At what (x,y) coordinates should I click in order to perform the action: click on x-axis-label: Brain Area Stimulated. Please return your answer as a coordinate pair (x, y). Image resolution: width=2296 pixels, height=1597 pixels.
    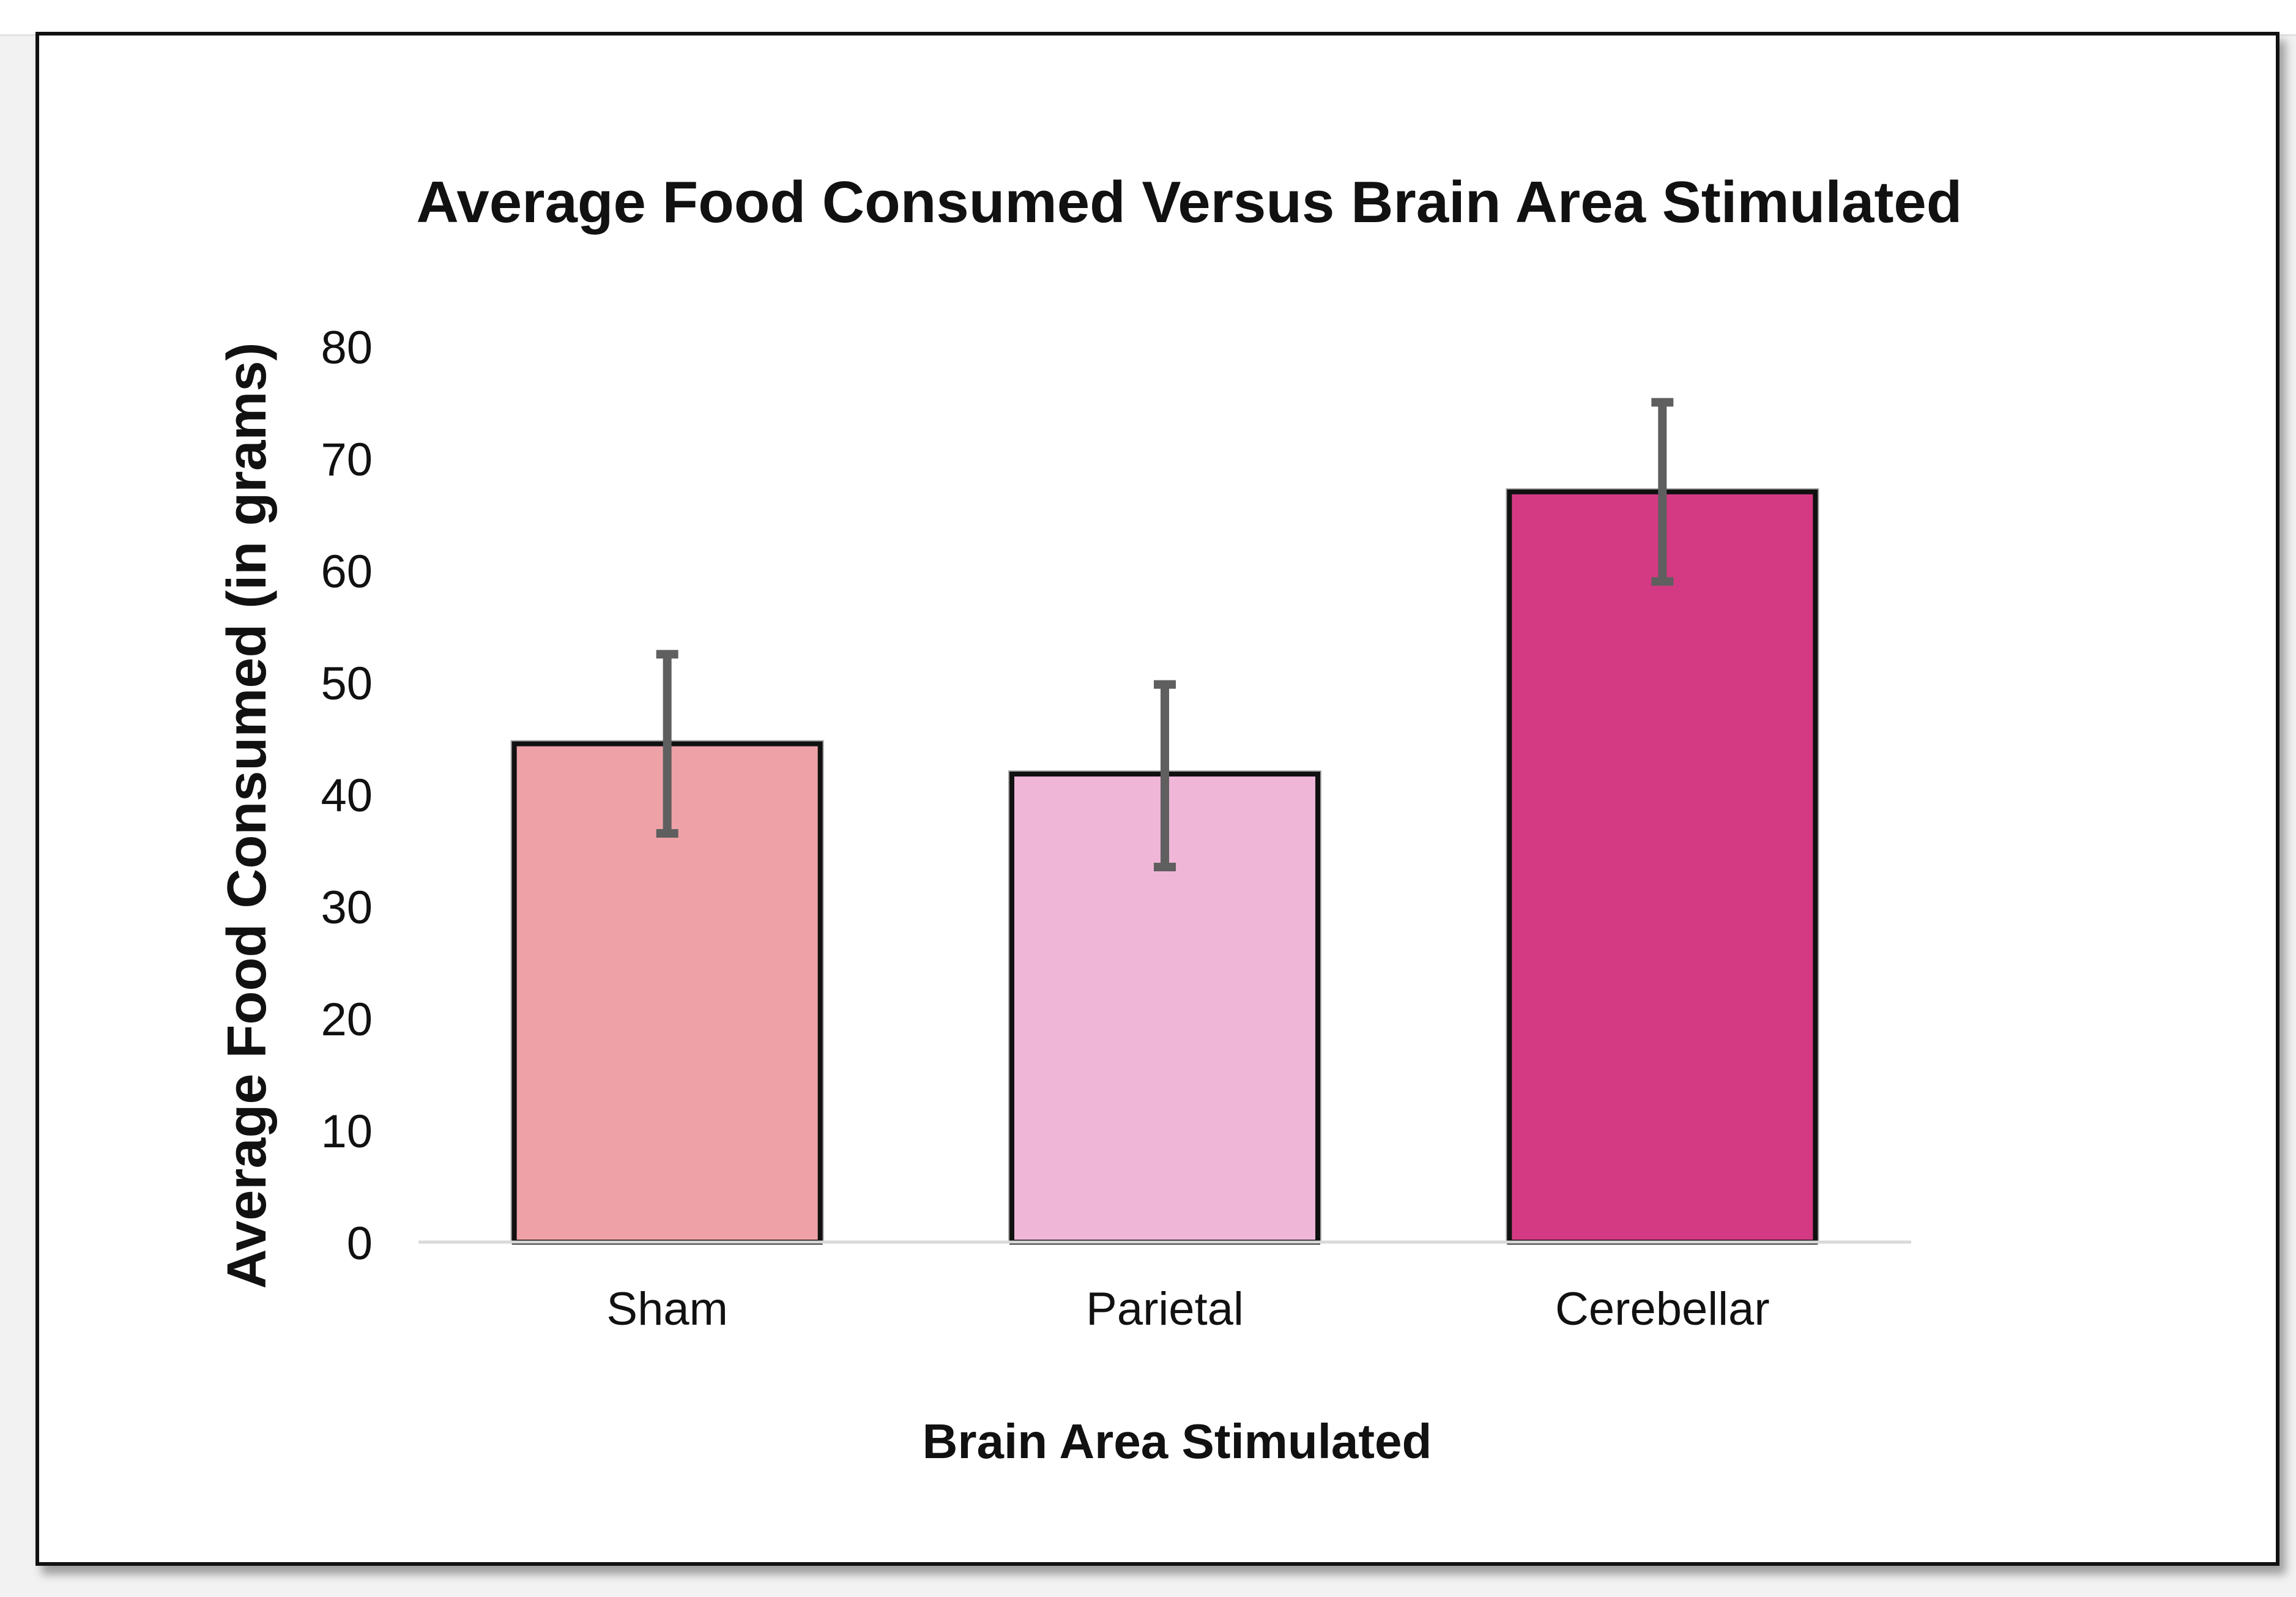
    Looking at the image, I should click on (1177, 1442).